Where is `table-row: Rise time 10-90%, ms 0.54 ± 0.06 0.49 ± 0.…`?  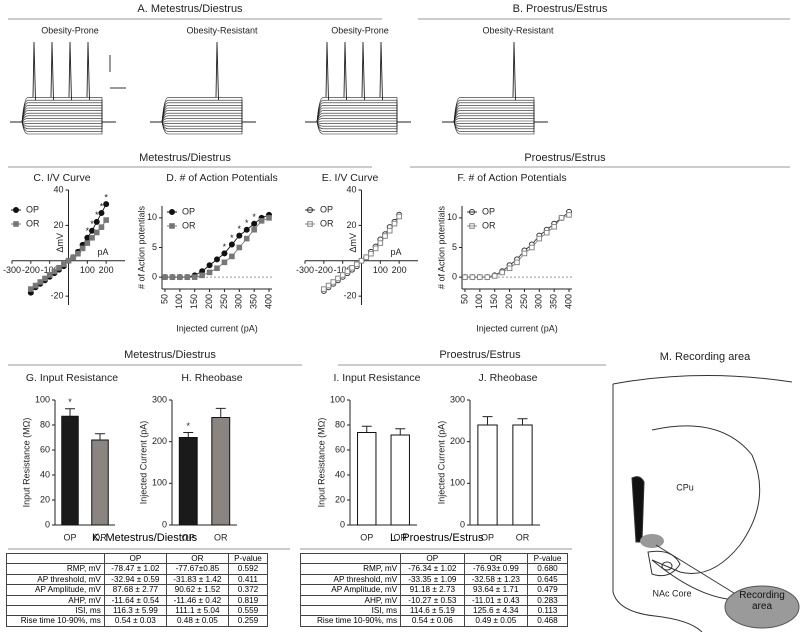 table-row: Rise time 10-90%, ms 0.54 ± 0.06 0.49 ± 0.… is located at coordinates (433, 621).